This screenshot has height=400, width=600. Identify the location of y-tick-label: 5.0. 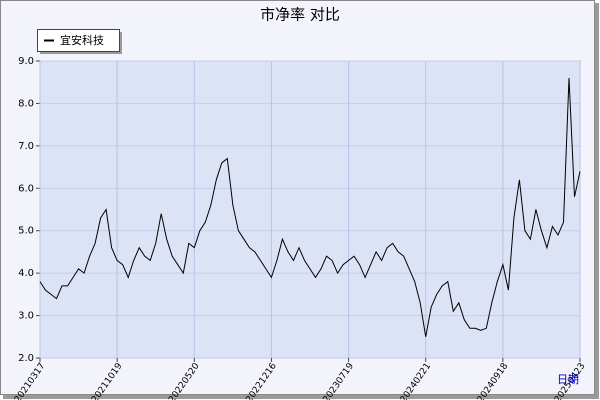
(26, 231).